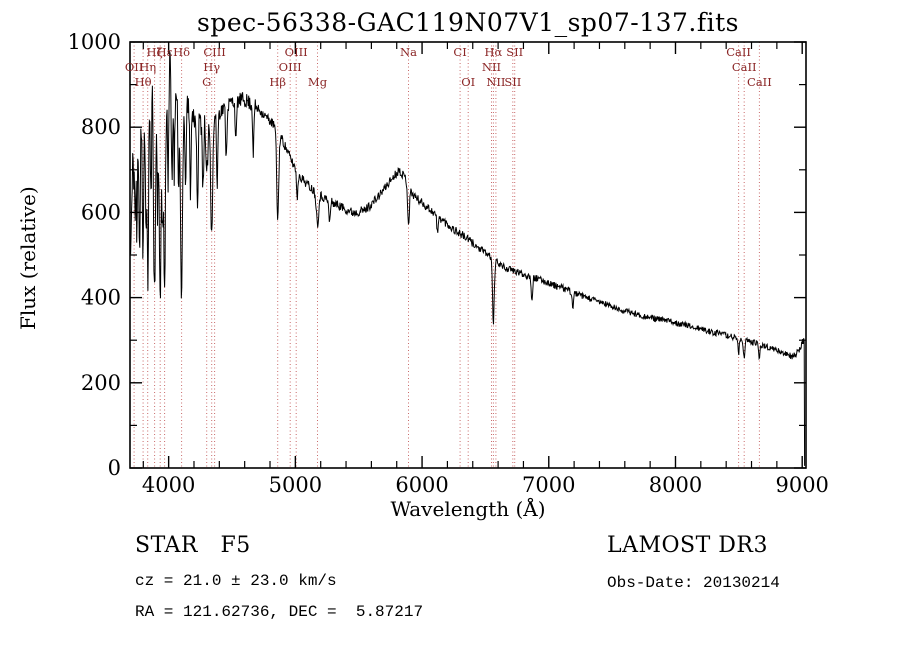 The height and width of the screenshot is (649, 900). I want to click on ra-dec-text: RA = 121.62736, DEC = 5.87217, so click(279, 612).